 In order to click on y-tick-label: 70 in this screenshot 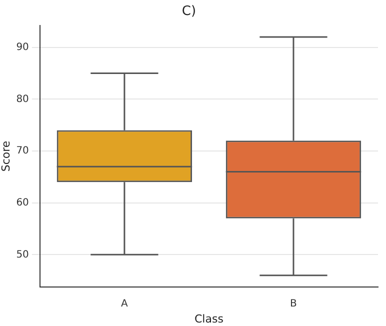, I will do `click(22, 151)`.